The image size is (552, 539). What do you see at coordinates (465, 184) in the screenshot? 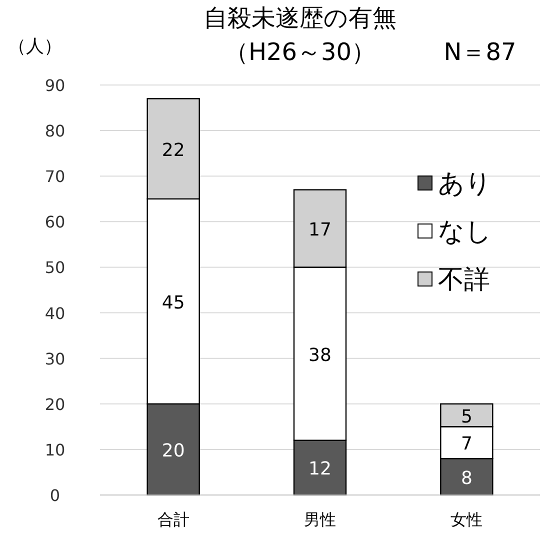
I see `legend-label: あり` at bounding box center [465, 184].